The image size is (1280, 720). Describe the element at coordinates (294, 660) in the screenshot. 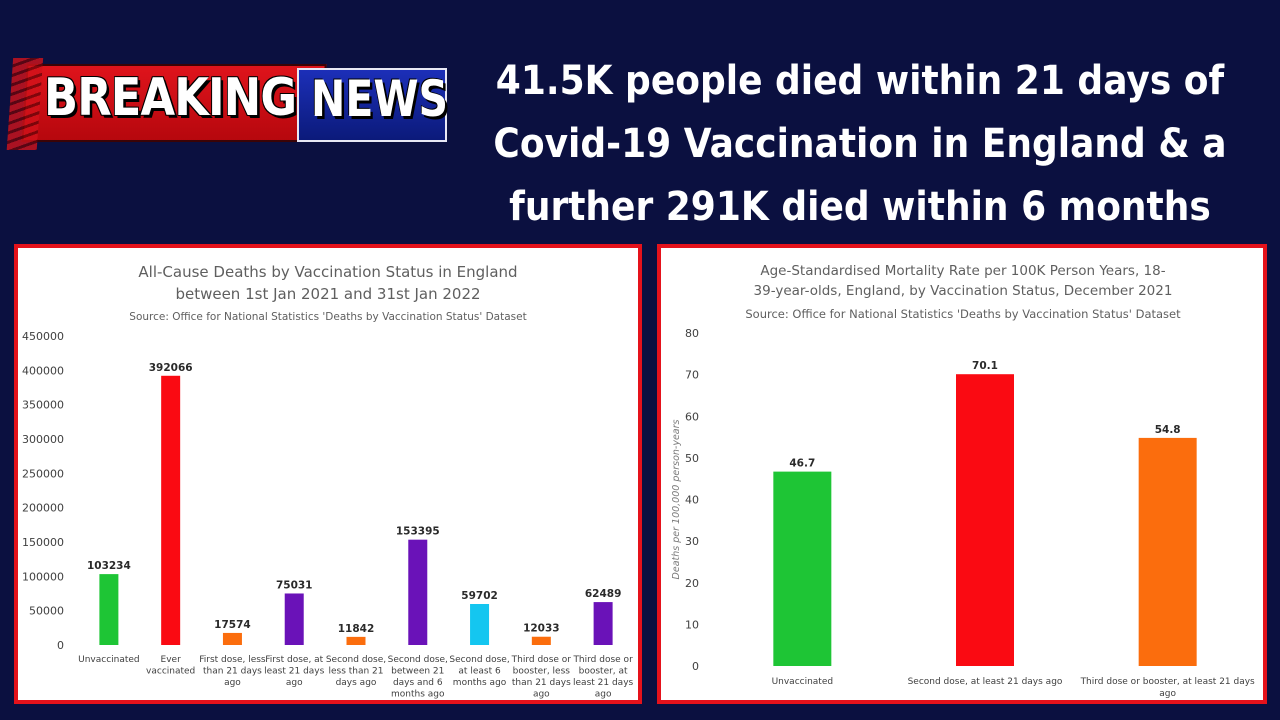

I see `category-label: First dose, at` at that location.